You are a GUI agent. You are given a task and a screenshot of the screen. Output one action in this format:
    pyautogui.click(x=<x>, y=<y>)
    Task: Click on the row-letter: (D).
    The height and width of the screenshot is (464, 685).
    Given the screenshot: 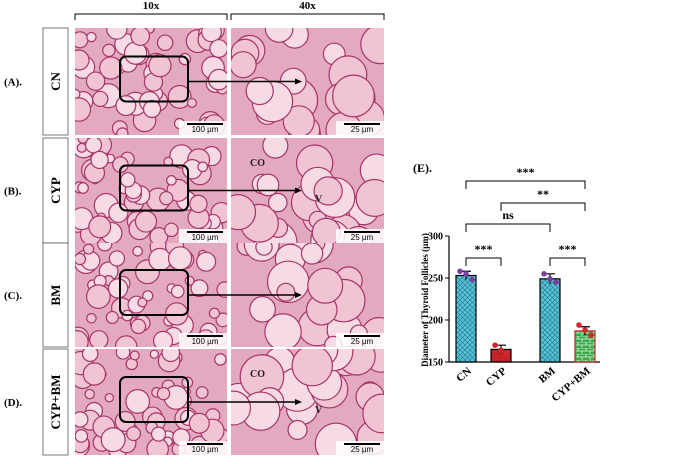 What is the action you would take?
    pyautogui.click(x=13, y=403)
    